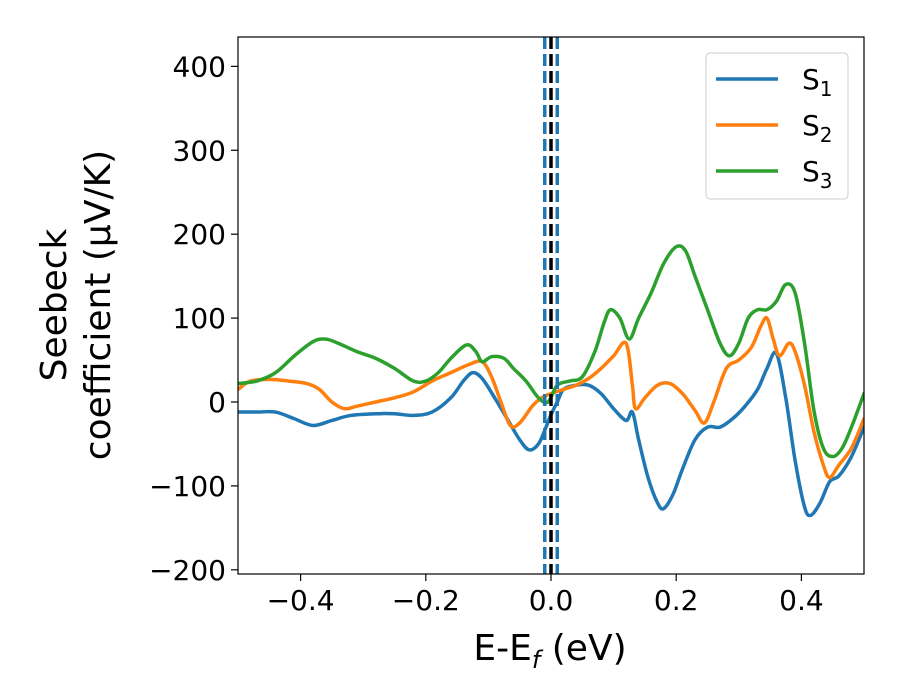 This screenshot has width=900, height=700. What do you see at coordinates (301, 600) in the screenshot?
I see `x-tick-label: −0.4` at bounding box center [301, 600].